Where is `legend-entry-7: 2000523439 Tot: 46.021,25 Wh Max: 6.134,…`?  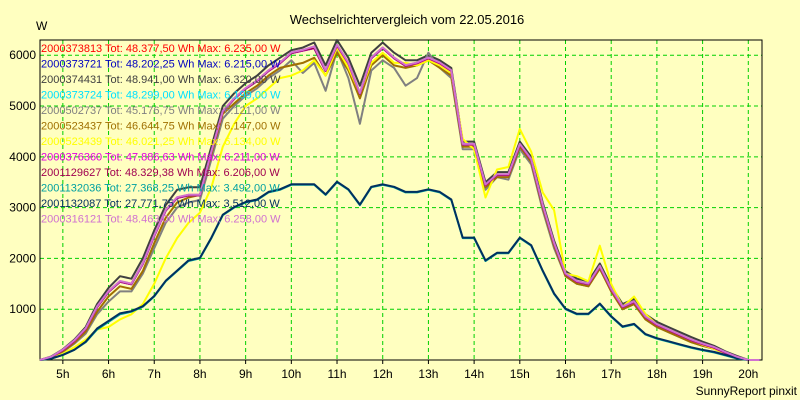 legend-entry-7: 2000523439 Tot: 46.021,25 Wh Max: 6.134,… is located at coordinates (161, 142).